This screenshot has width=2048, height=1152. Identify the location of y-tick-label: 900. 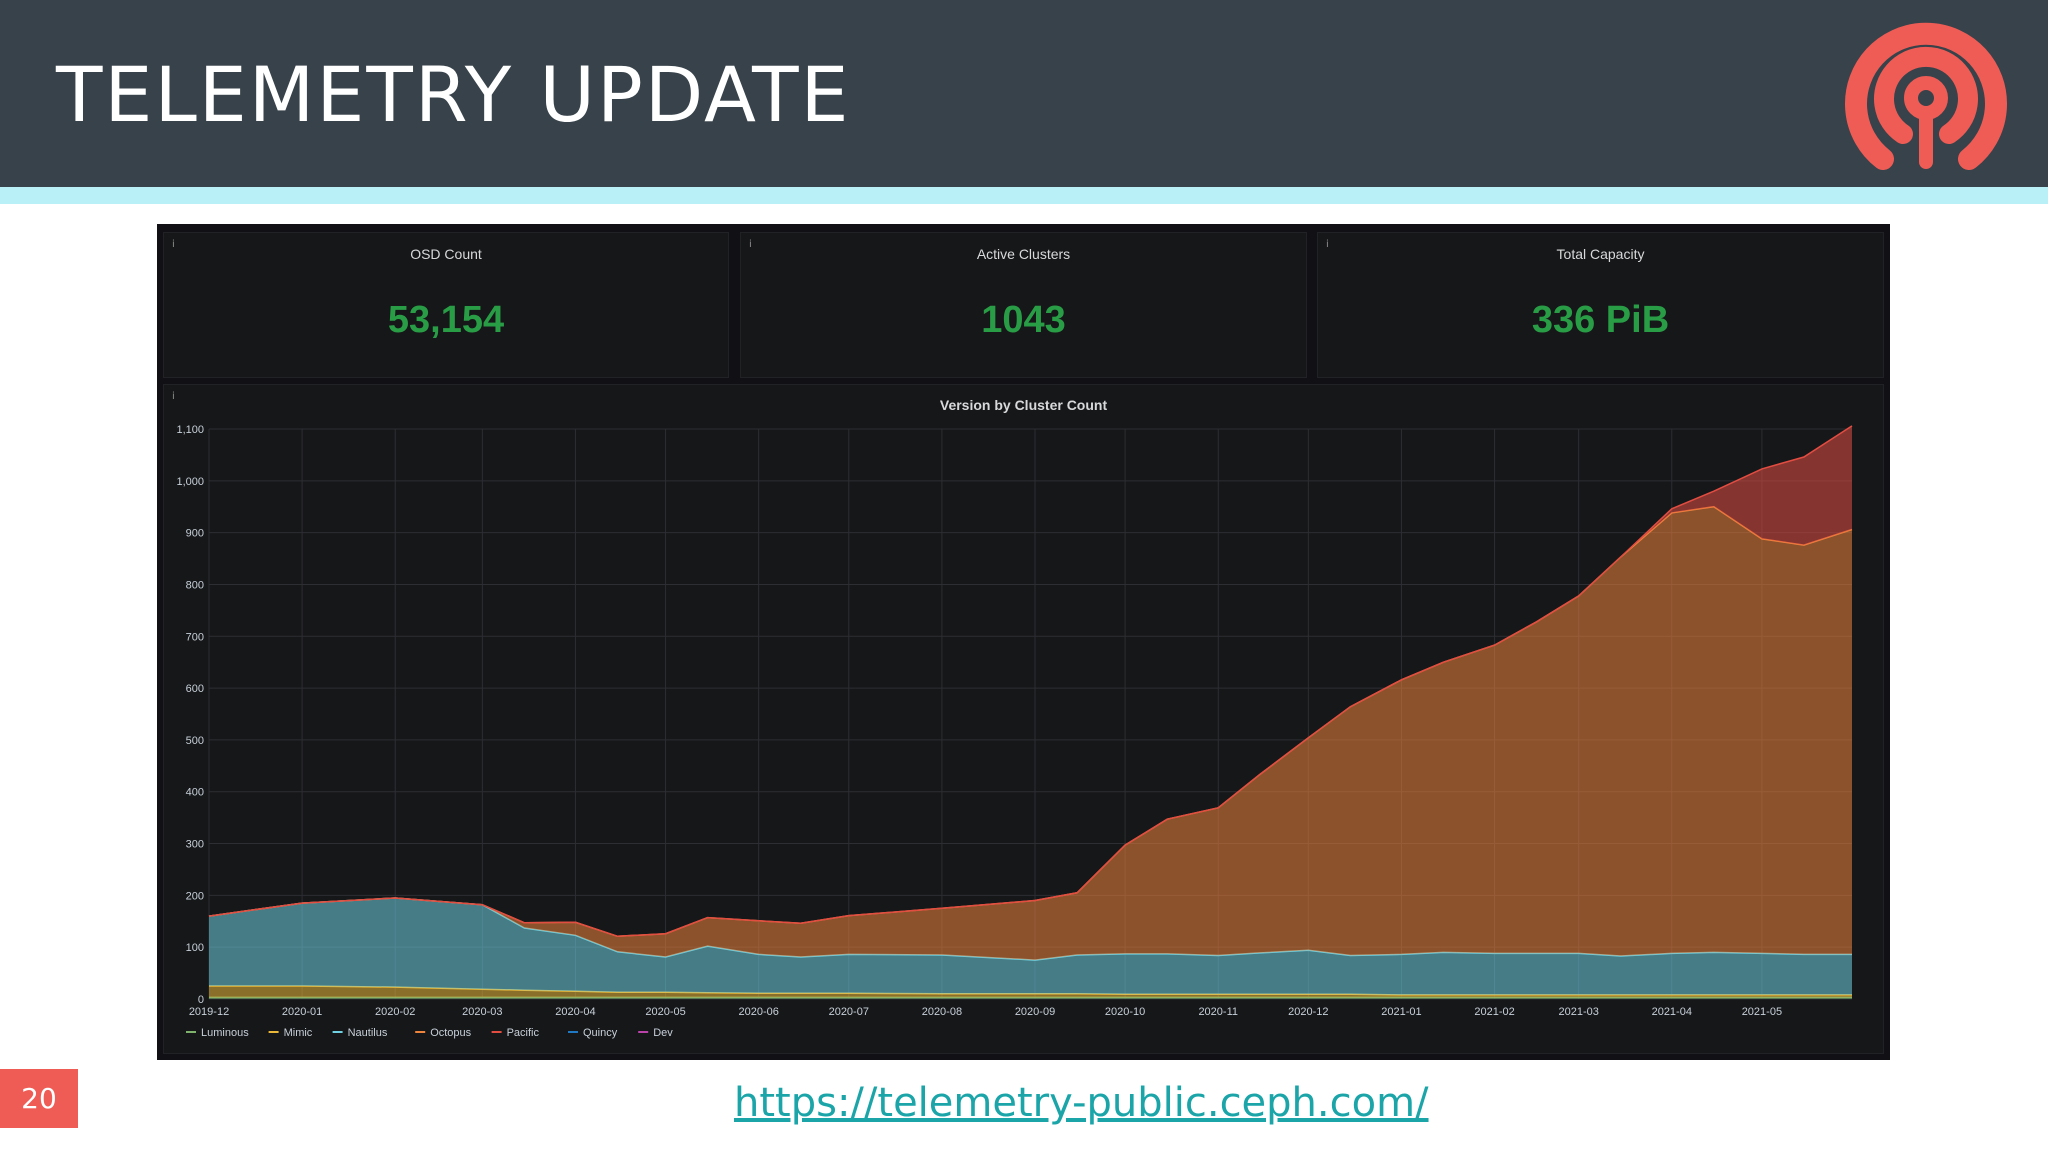
(195, 534).